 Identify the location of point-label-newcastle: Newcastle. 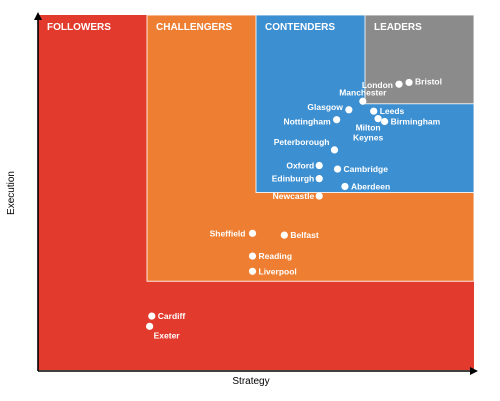
(294, 196).